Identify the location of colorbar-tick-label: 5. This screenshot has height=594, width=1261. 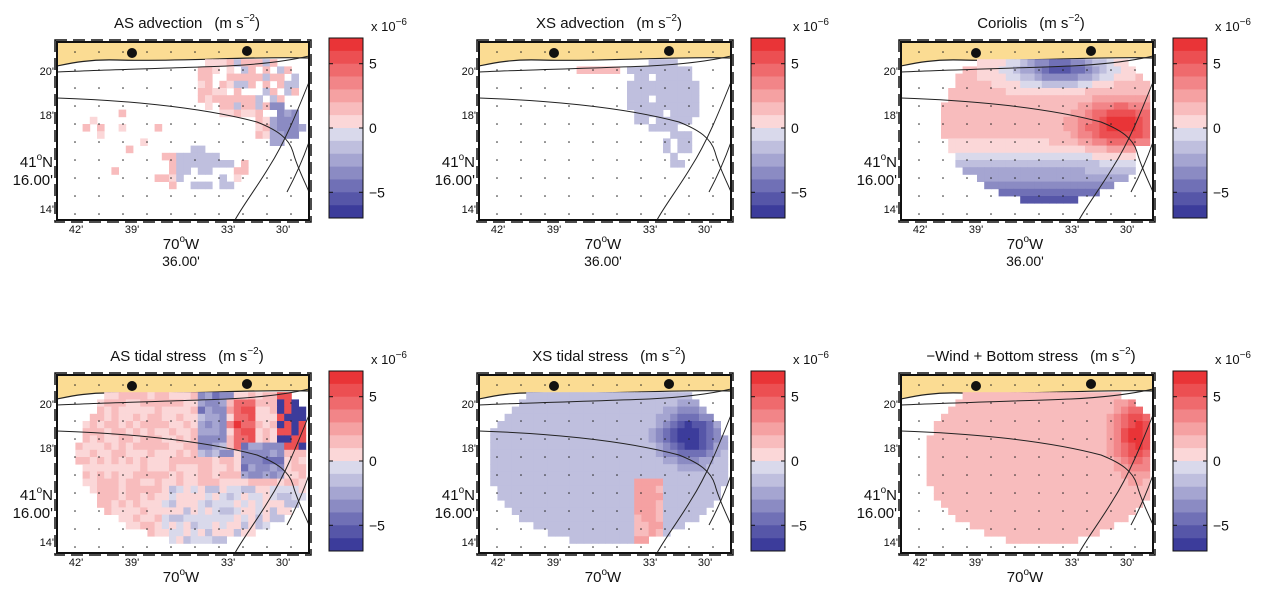
(795, 397).